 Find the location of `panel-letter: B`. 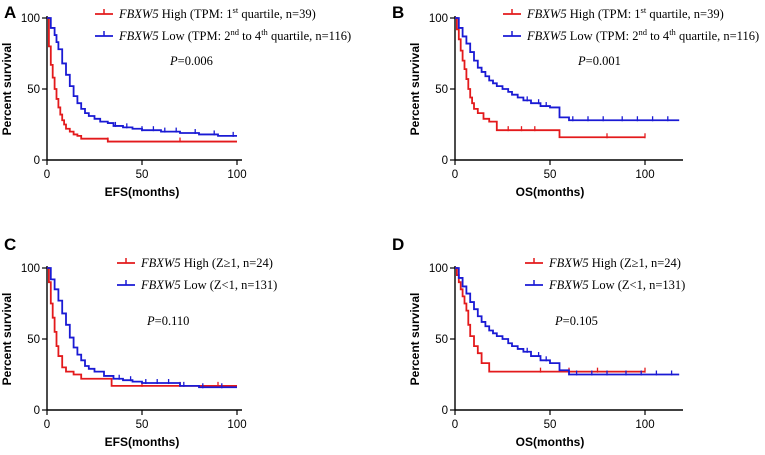

panel-letter: B is located at coordinates (398, 12).